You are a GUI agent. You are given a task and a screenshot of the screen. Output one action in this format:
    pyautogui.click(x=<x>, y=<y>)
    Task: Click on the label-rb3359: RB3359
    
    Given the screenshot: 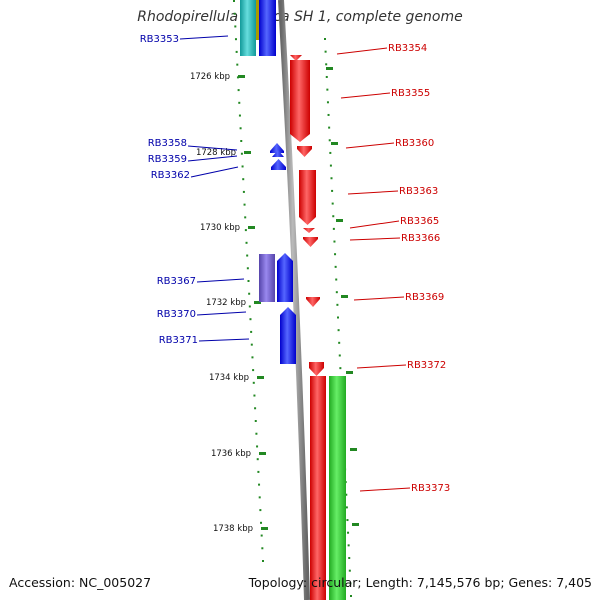 What is the action you would take?
    pyautogui.click(x=167, y=159)
    